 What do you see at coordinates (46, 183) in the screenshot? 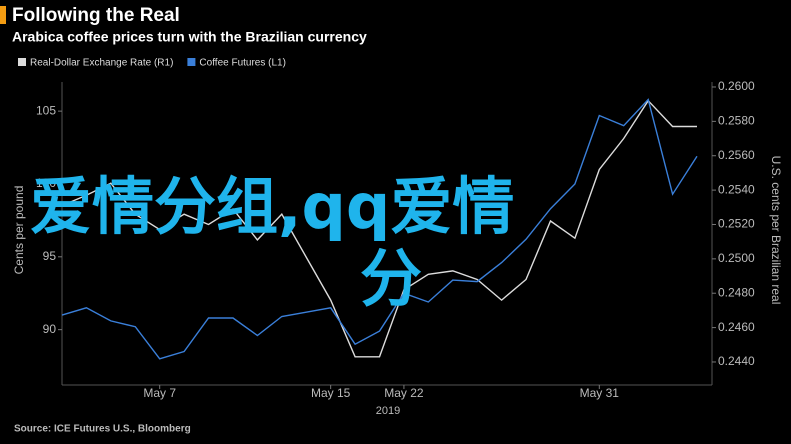
I see `y-tick-label: 100` at bounding box center [46, 183].